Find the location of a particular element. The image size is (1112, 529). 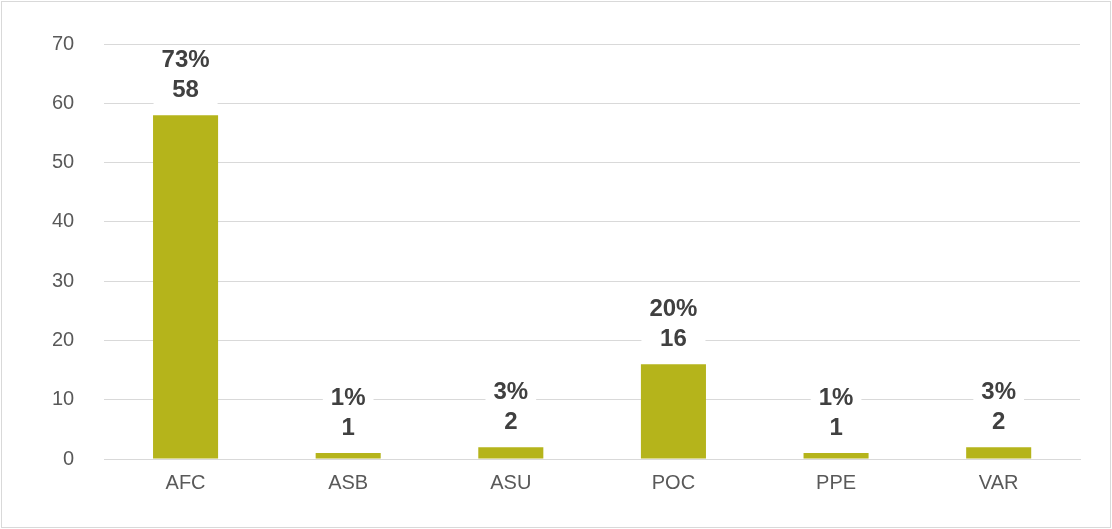

x-tick-label: ASB is located at coordinates (348, 481).